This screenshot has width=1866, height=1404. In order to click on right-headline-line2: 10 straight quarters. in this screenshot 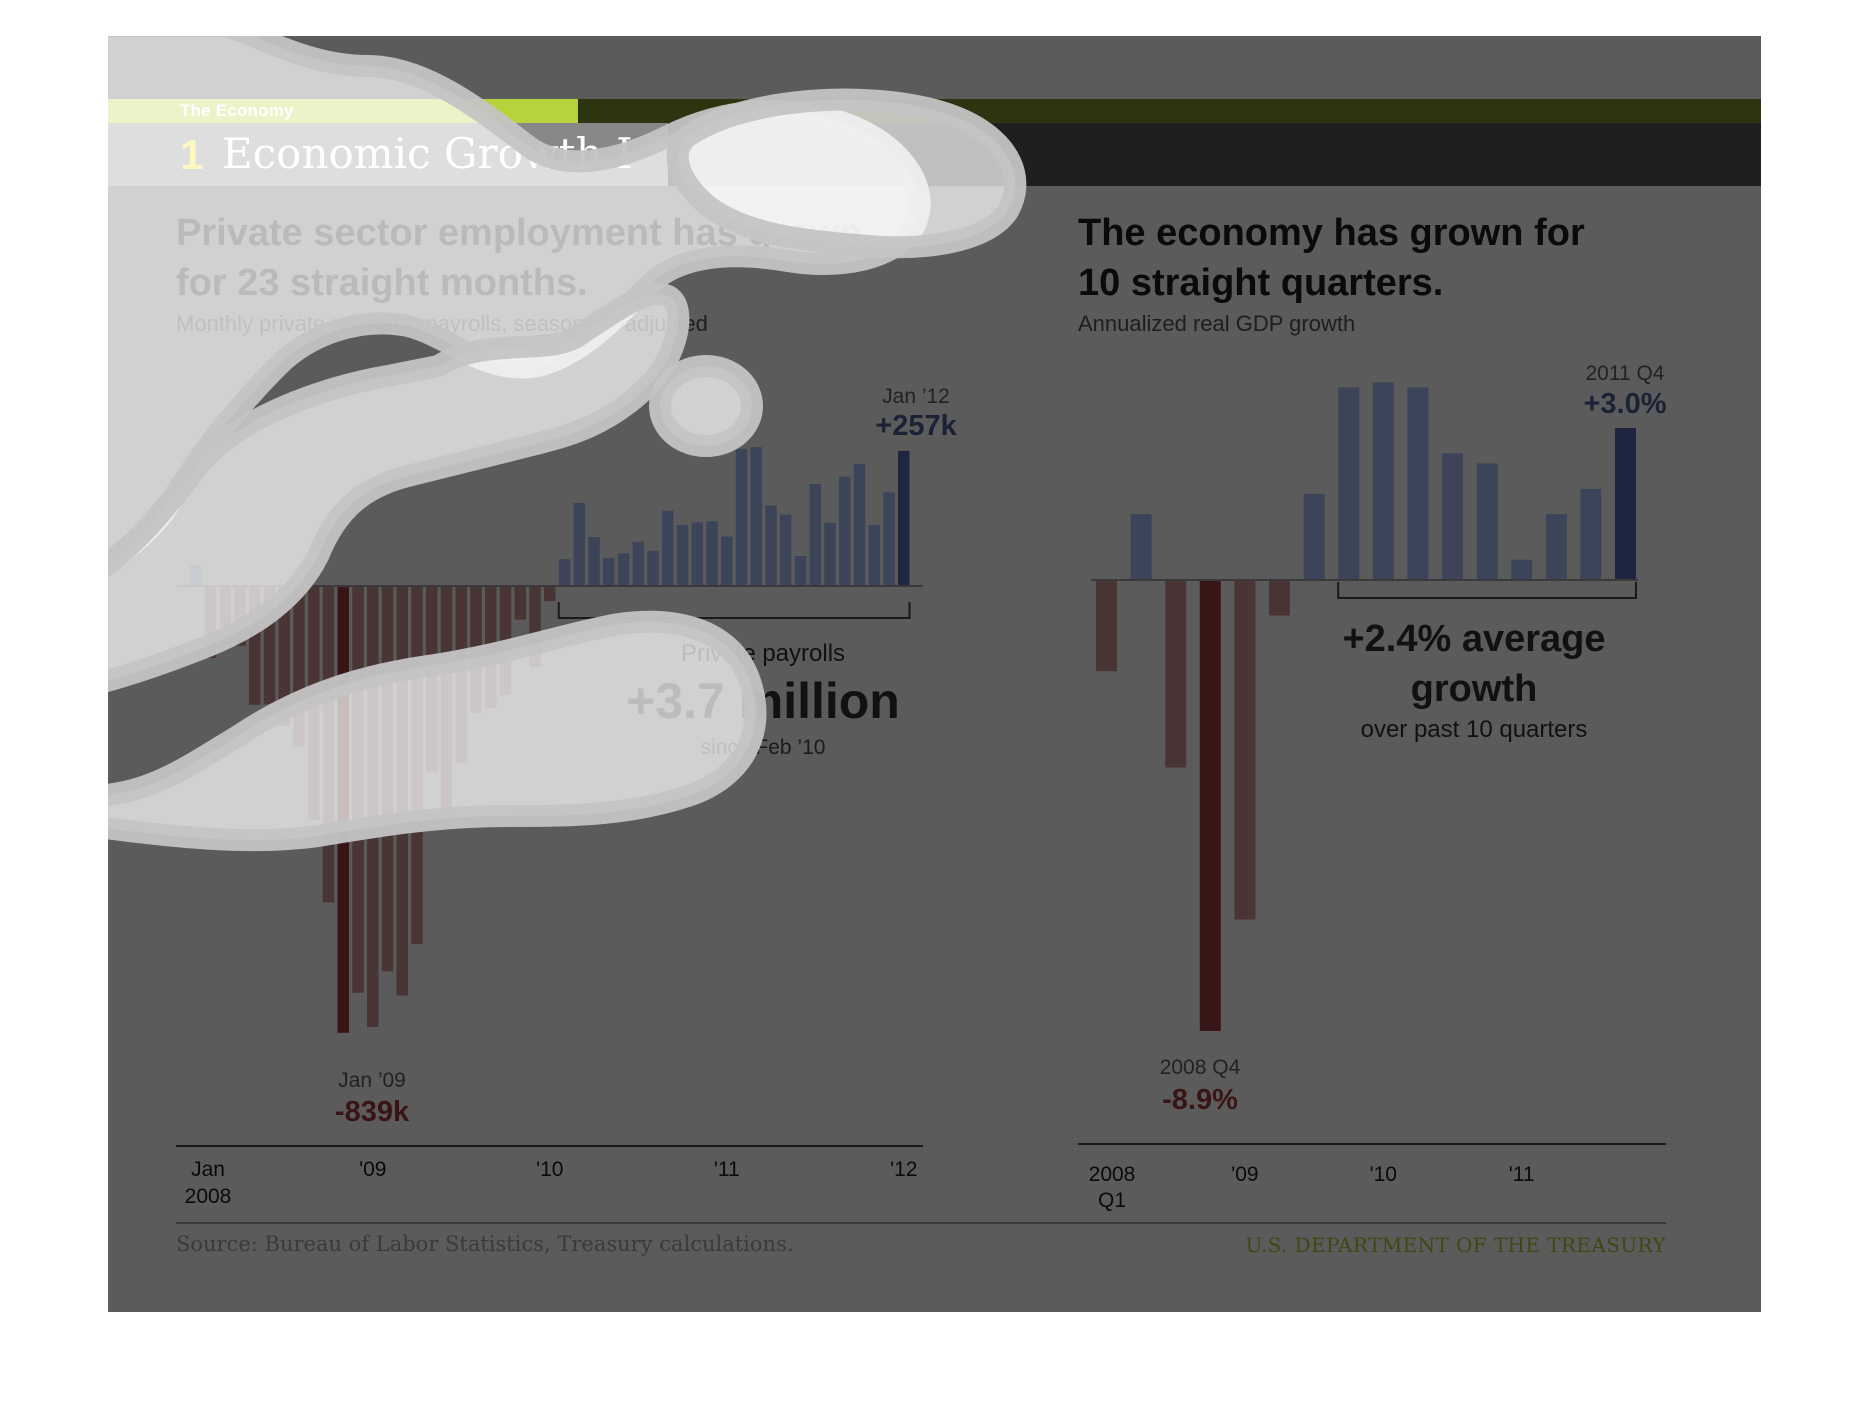, I will do `click(1261, 283)`.